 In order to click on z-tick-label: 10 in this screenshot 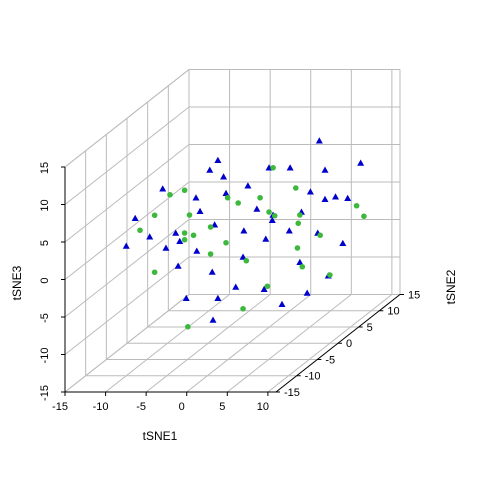, I will do `click(45, 205)`.